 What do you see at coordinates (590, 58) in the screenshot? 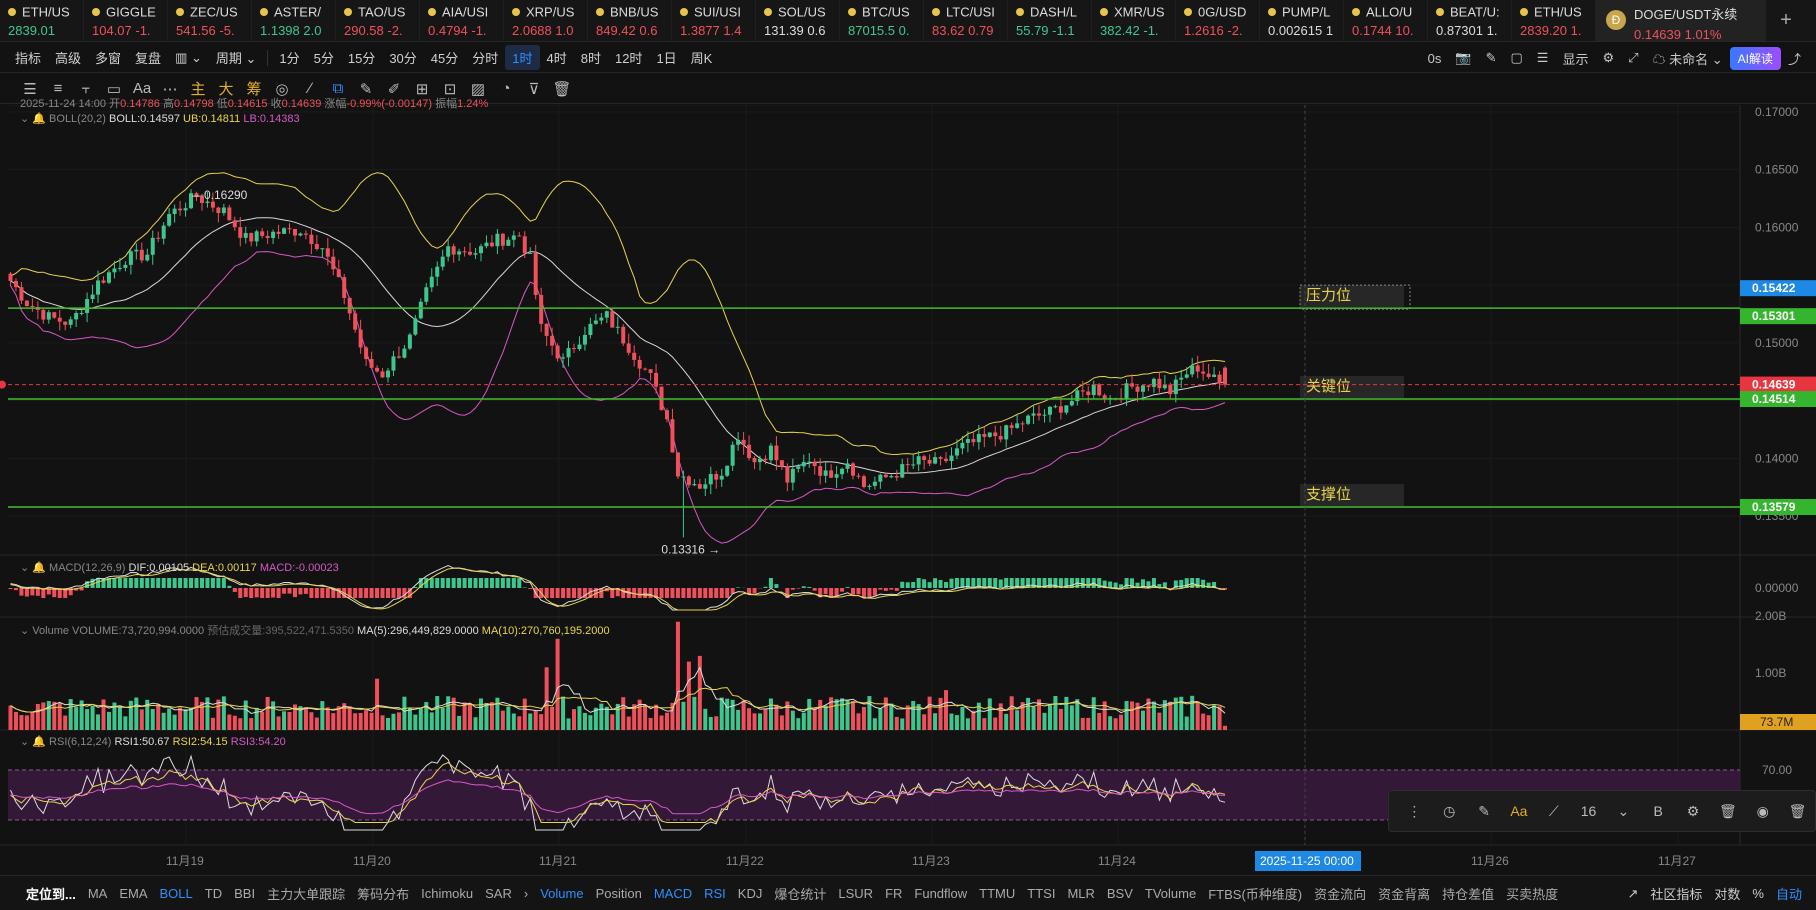
I see `toolbar-item: 8时` at bounding box center [590, 58].